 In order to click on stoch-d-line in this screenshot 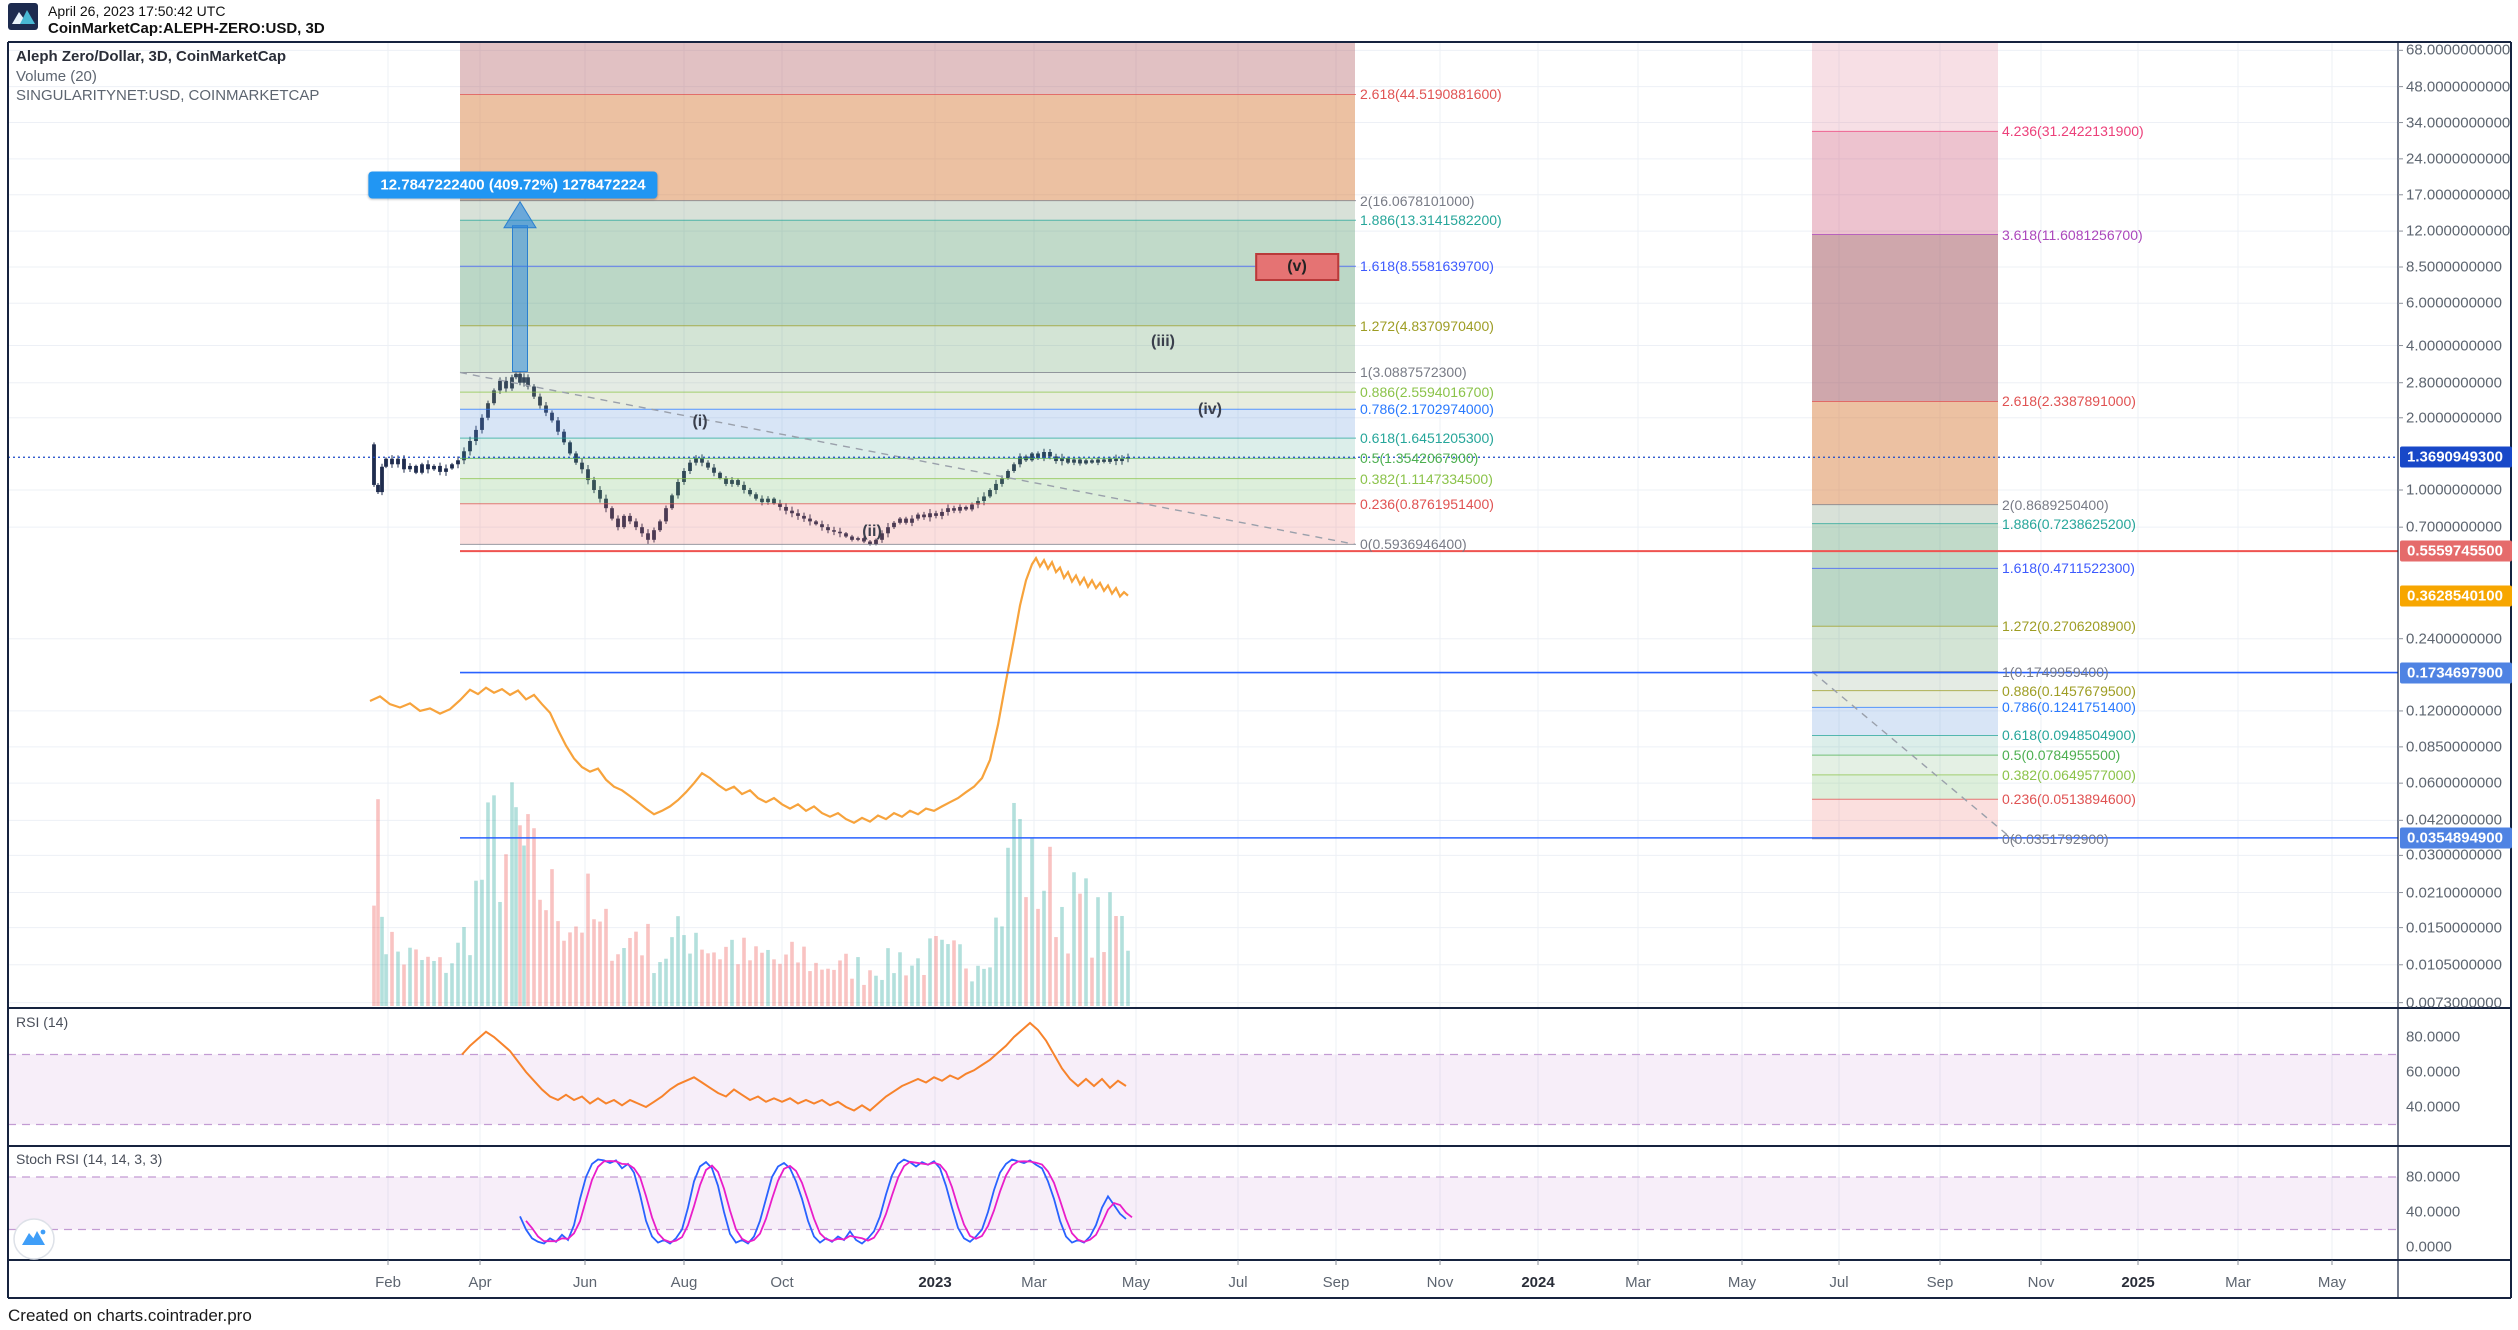, I will do `click(829, 1201)`.